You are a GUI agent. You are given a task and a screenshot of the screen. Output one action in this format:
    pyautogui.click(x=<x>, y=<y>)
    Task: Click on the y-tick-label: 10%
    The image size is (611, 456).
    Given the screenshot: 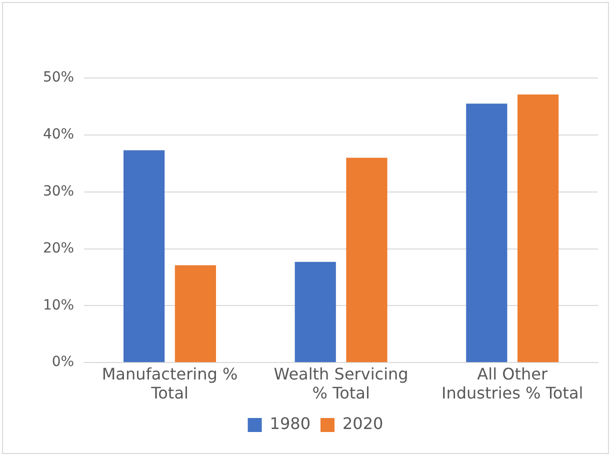 What is the action you would take?
    pyautogui.click(x=58, y=305)
    